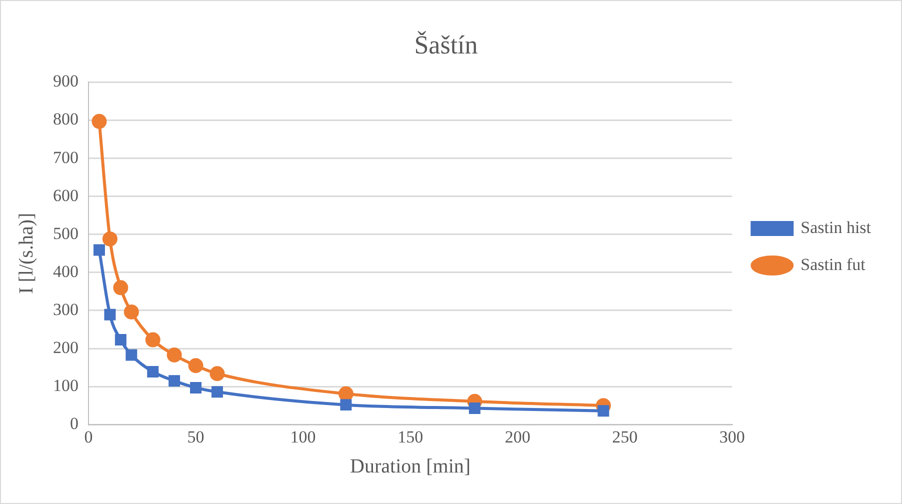 The image size is (902, 504). Describe the element at coordinates (74, 424) in the screenshot. I see `y-tick-label: 0` at that location.